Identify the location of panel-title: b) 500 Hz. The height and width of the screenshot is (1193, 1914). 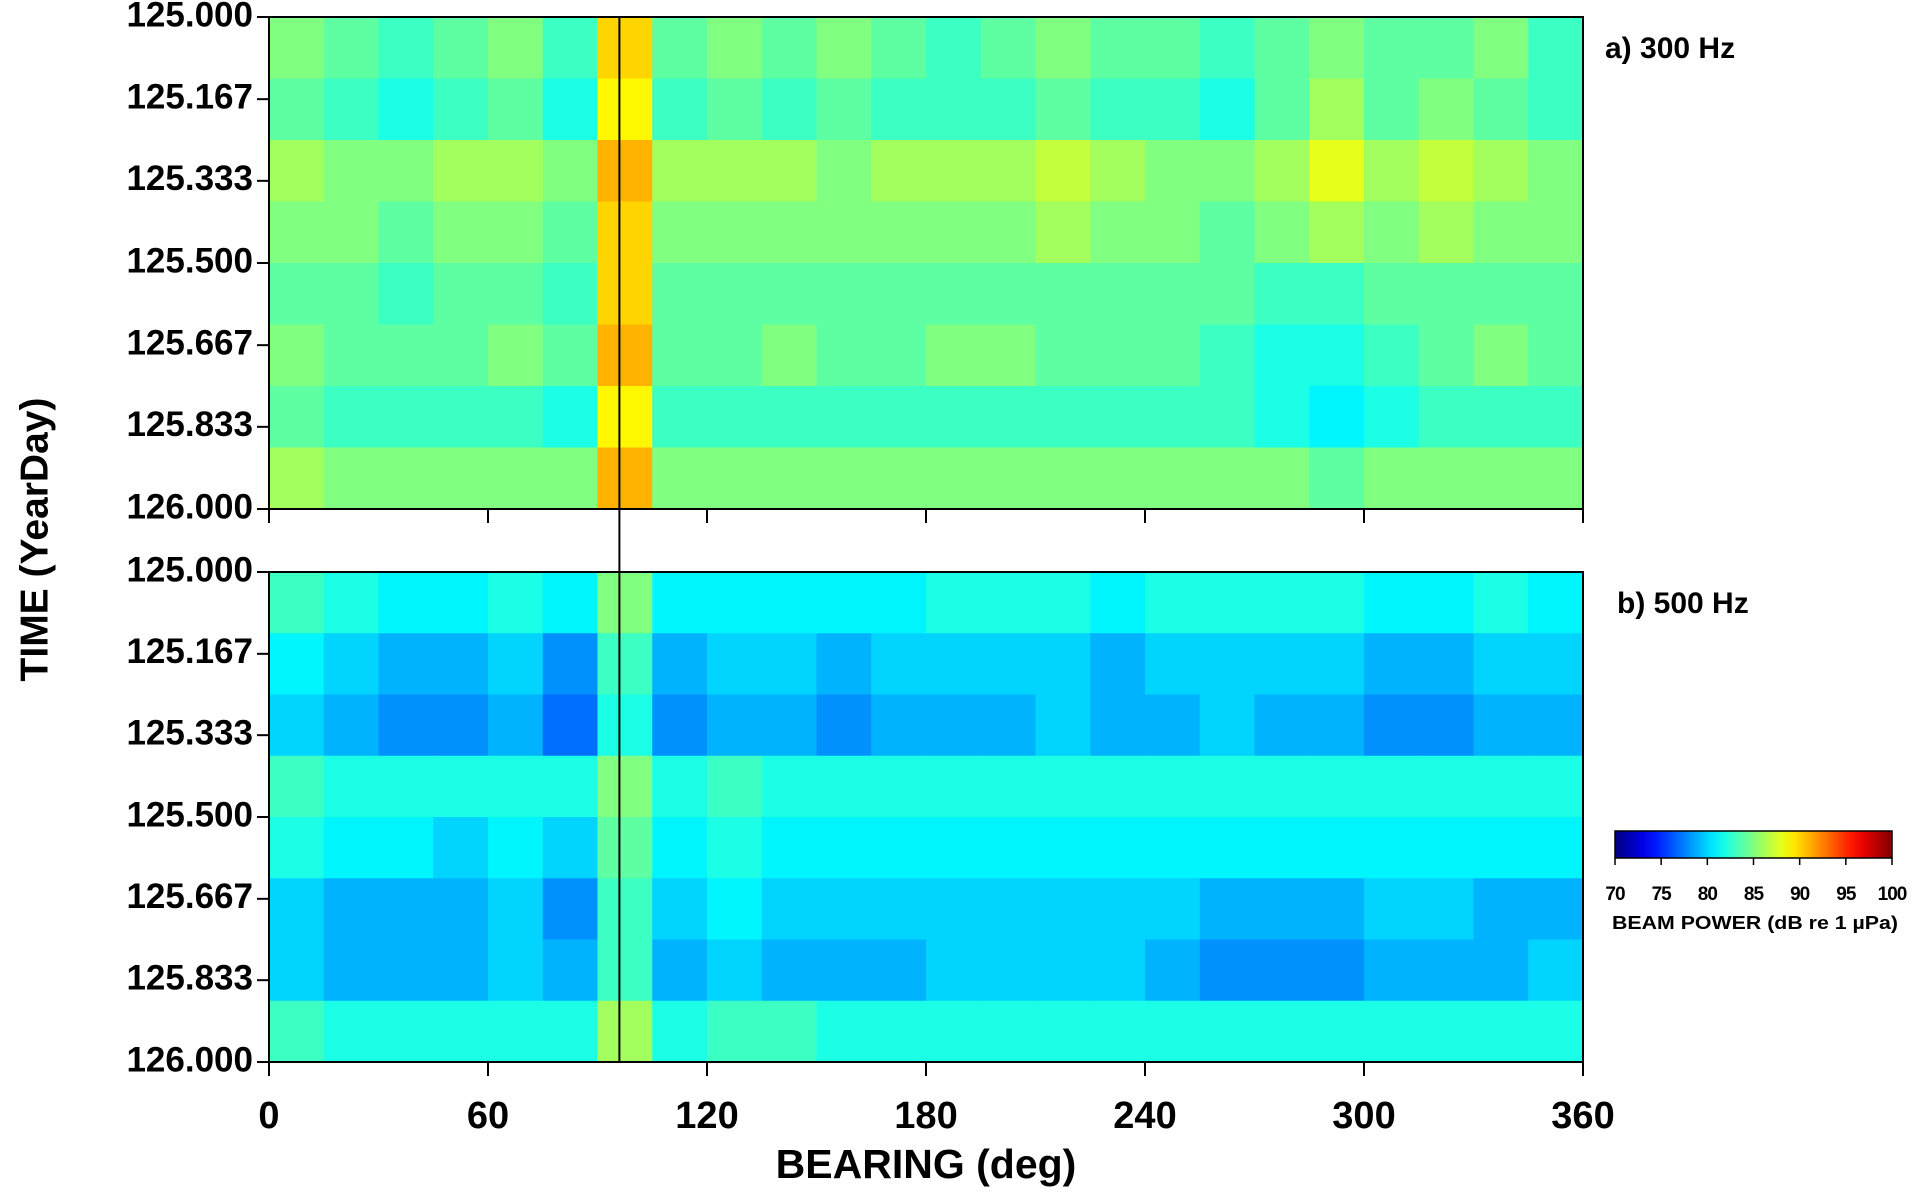
(1683, 603).